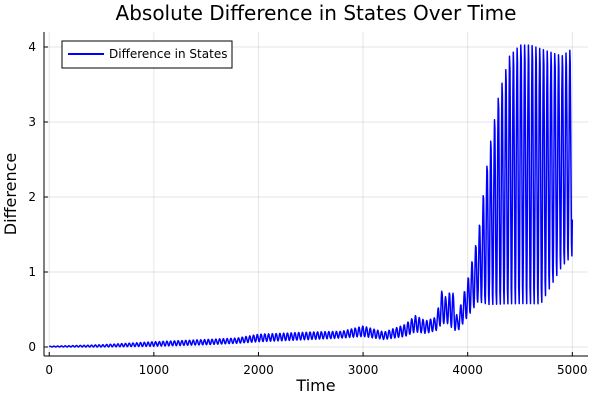  What do you see at coordinates (316, 13) in the screenshot?
I see `chart-title: Absolute Difference in States Over Time` at bounding box center [316, 13].